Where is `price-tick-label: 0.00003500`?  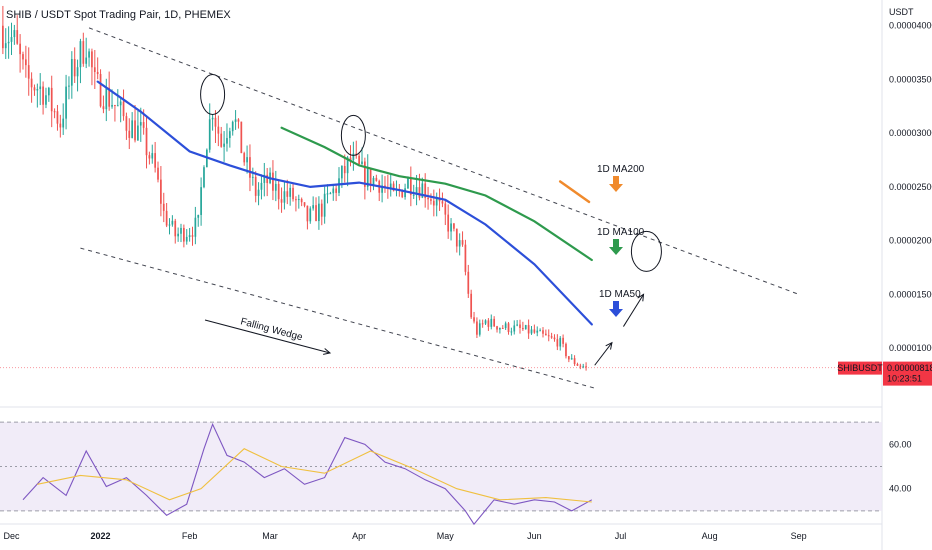 price-tick-label: 0.00003500 is located at coordinates (910, 79).